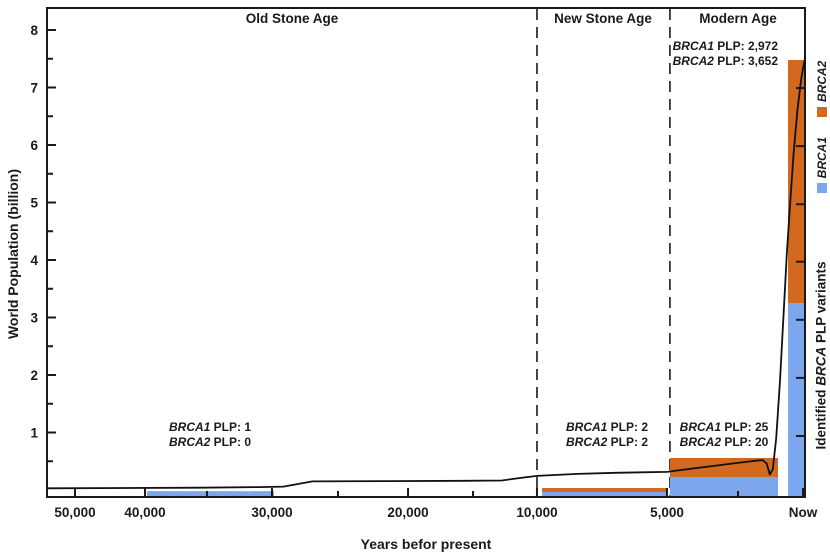  I want to click on y-tick-label: 1, so click(34, 433).